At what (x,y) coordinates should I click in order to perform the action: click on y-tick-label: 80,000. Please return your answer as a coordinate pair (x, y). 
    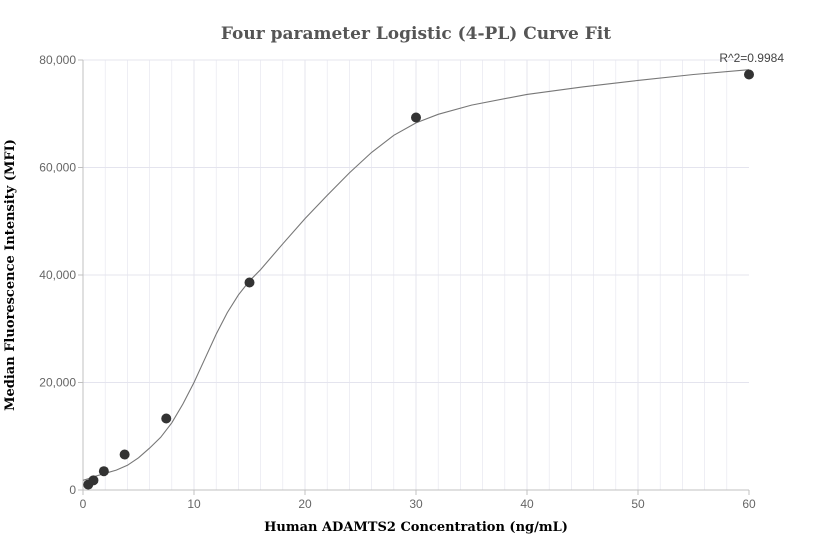
    Looking at the image, I should click on (57, 60).